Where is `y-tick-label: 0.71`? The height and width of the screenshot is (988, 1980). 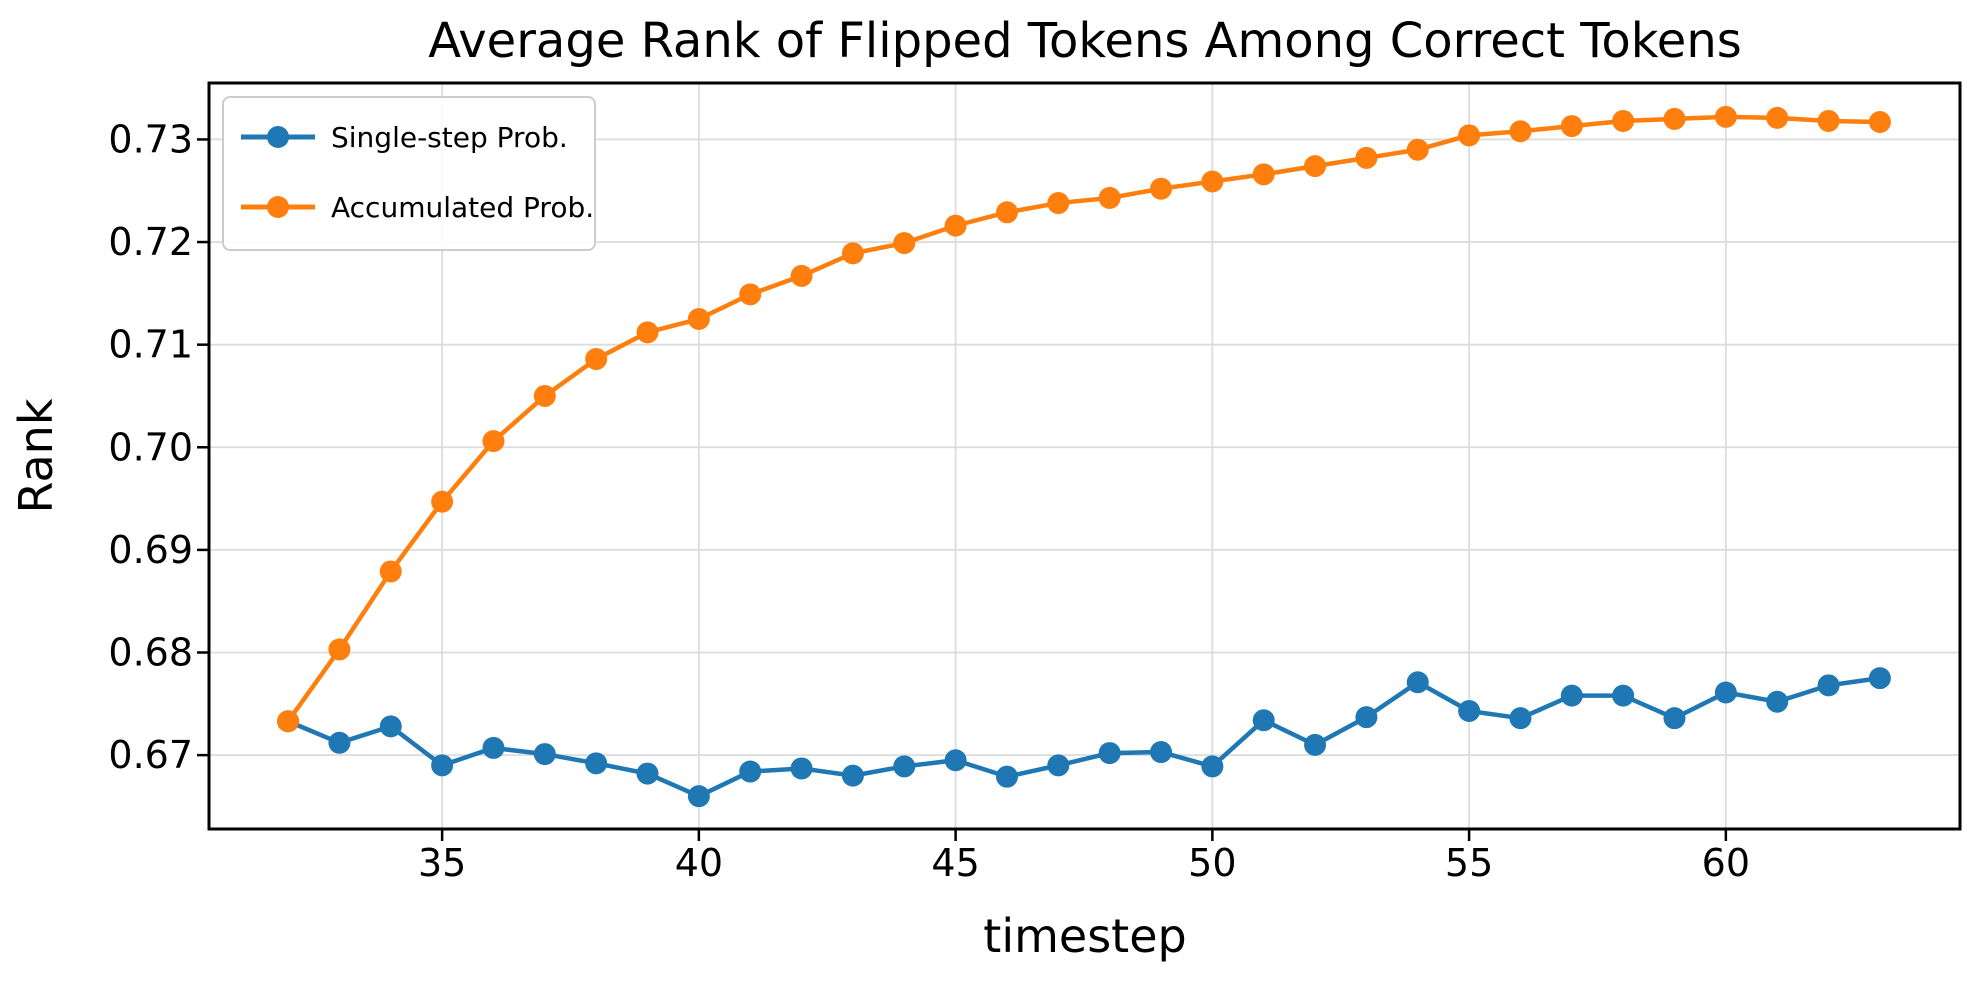 y-tick-label: 0.71 is located at coordinates (150, 345).